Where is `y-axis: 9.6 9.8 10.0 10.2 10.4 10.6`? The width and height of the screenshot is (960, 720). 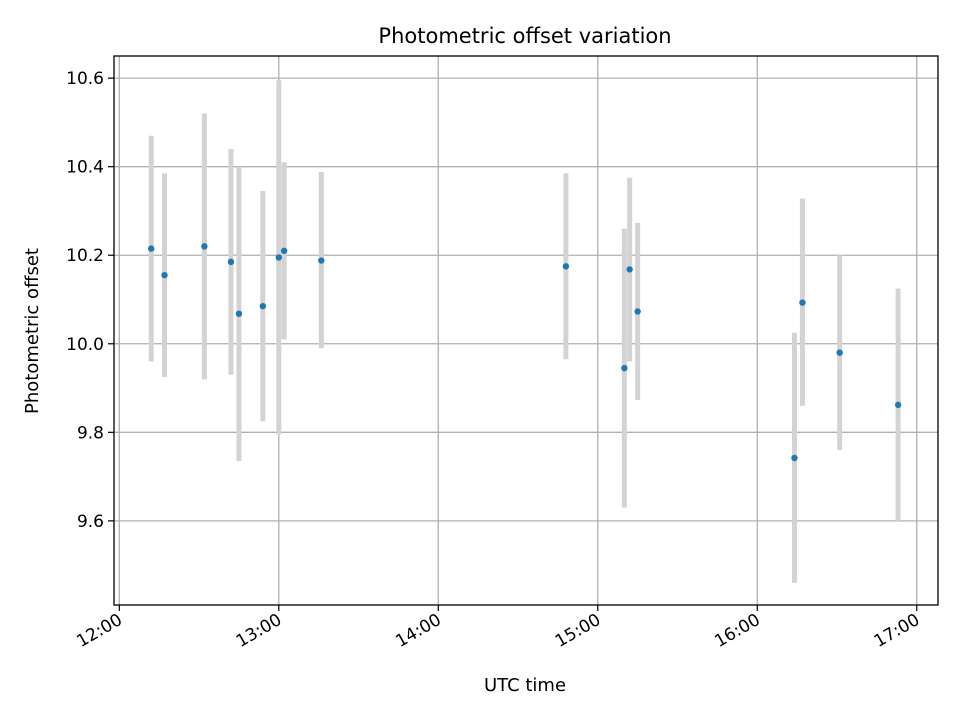
y-axis: 9.6 9.8 10.0 10.2 10.4 10.6 is located at coordinates (90, 300).